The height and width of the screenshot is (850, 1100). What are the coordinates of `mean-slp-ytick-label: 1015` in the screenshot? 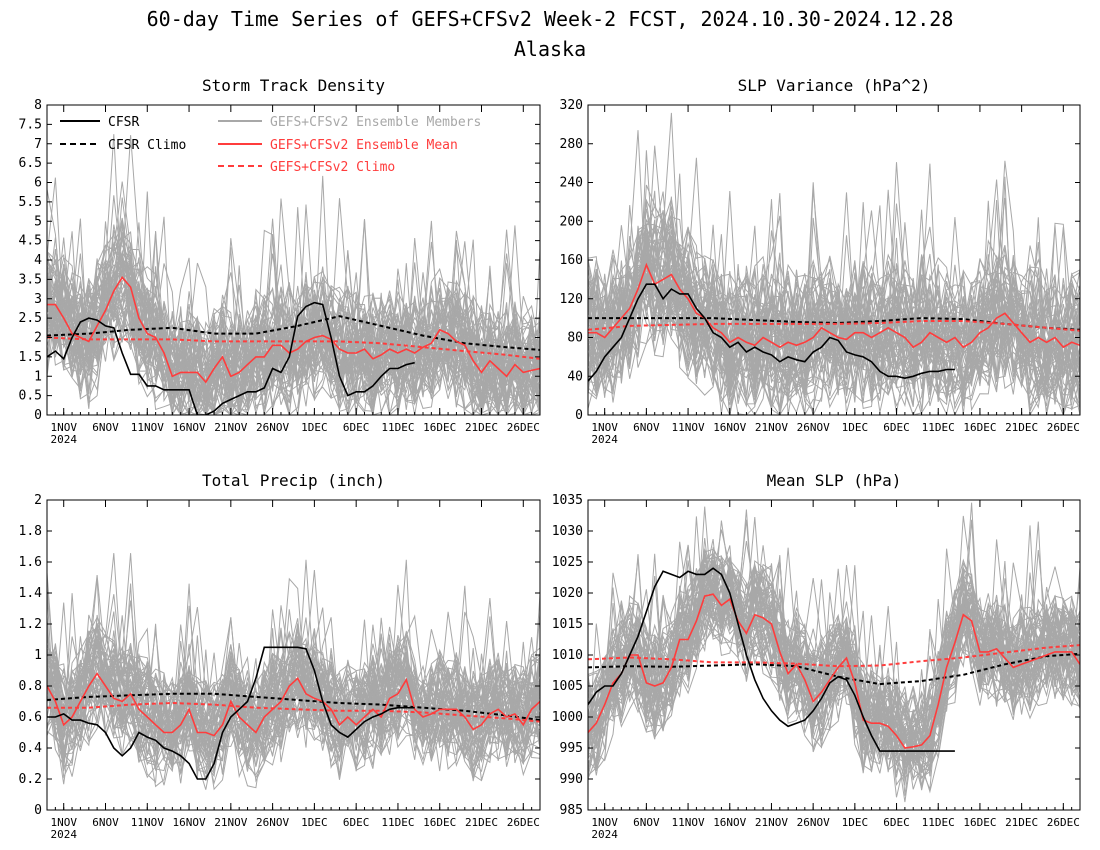 It's located at (567, 624).